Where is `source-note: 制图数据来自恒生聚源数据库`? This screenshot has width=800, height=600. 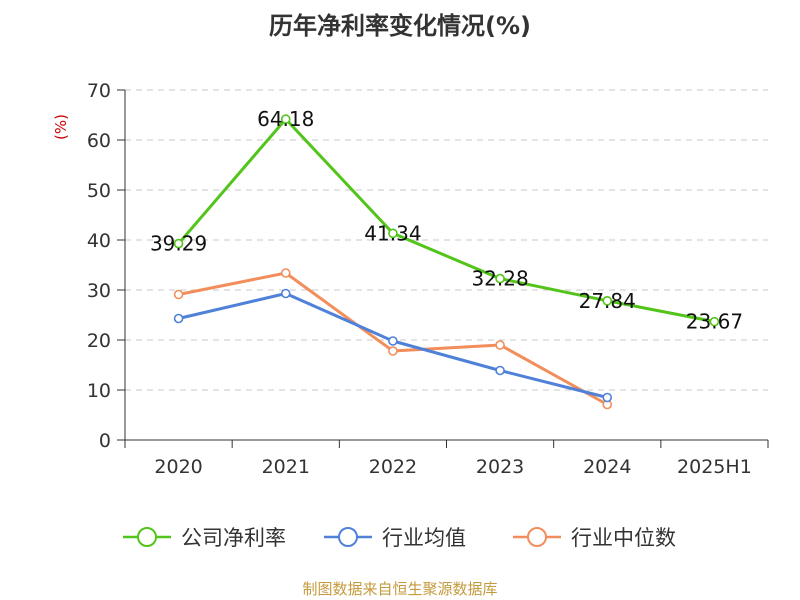 source-note: 制图数据来自恒生聚源数据库 is located at coordinates (399, 589).